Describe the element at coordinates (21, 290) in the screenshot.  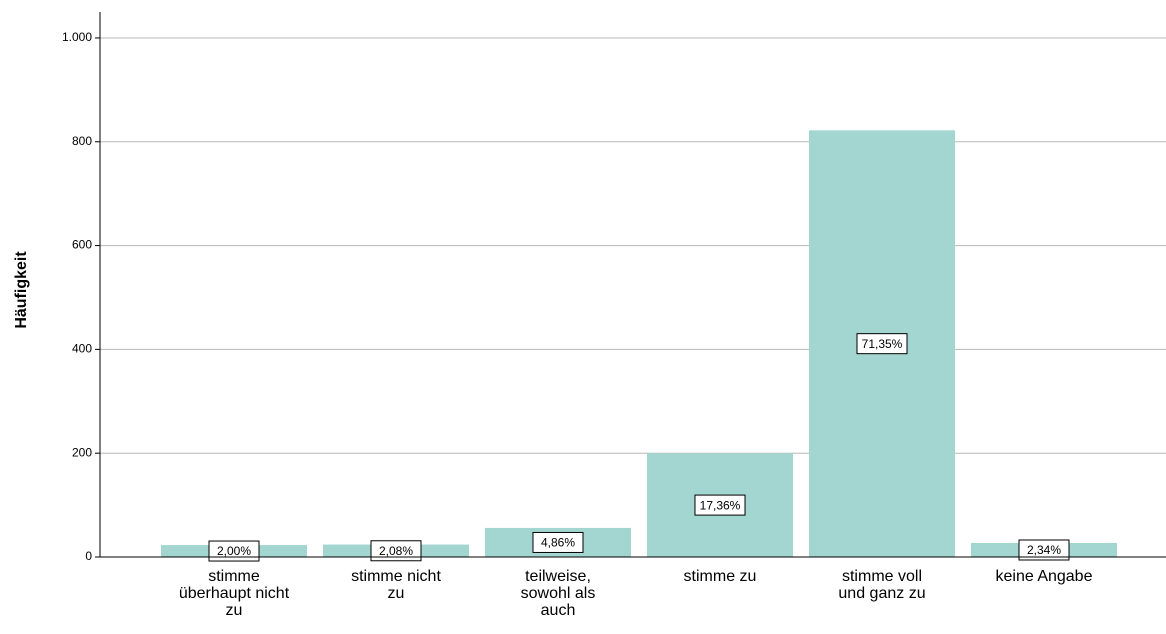
I see `y-axis-label: Häufigkeit` at that location.